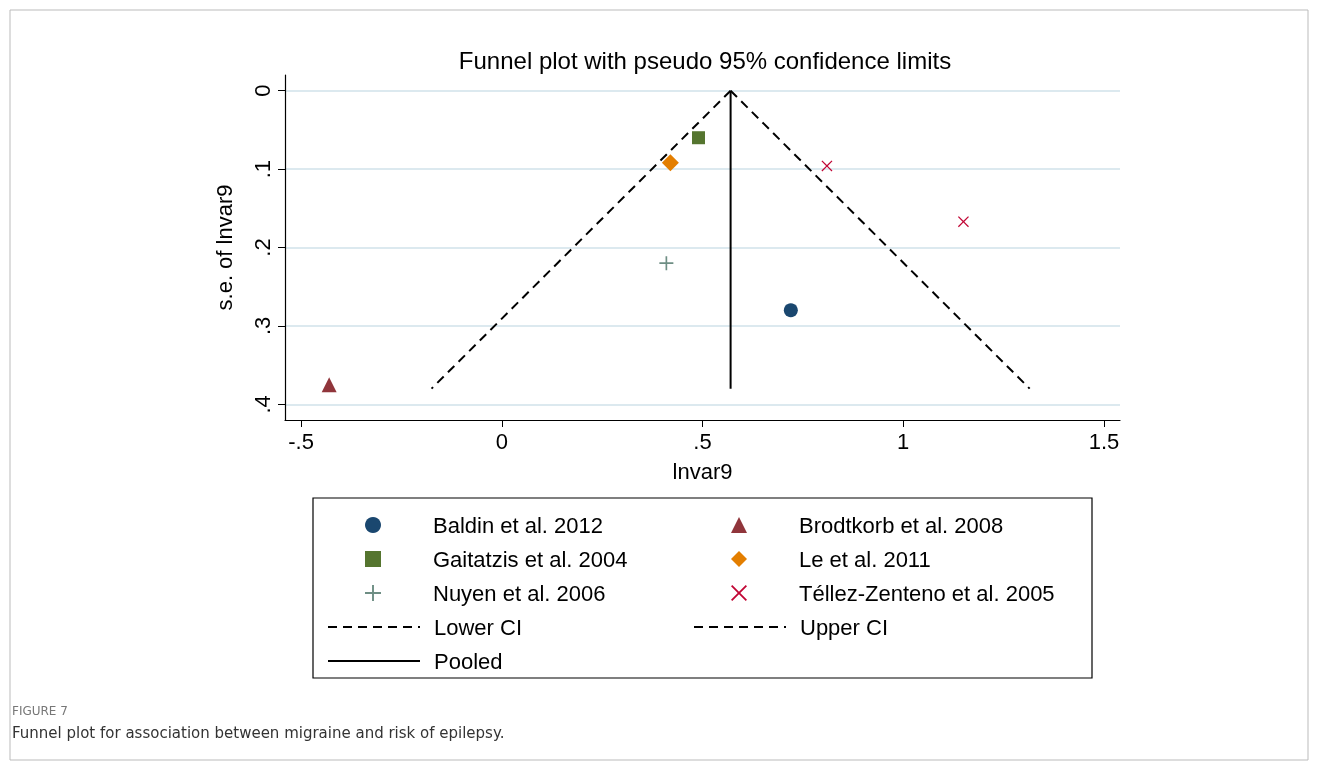 The height and width of the screenshot is (764, 1319). What do you see at coordinates (501, 441) in the screenshot?
I see `x-tick-label: 0` at bounding box center [501, 441].